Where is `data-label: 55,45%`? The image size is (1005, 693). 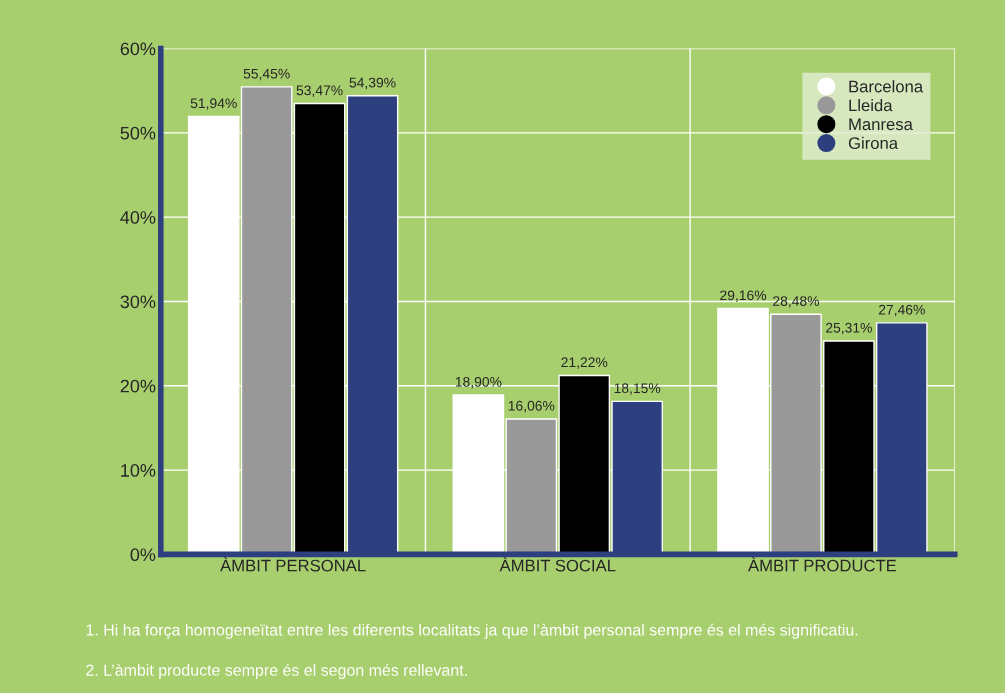
data-label: 55,45% is located at coordinates (266, 74).